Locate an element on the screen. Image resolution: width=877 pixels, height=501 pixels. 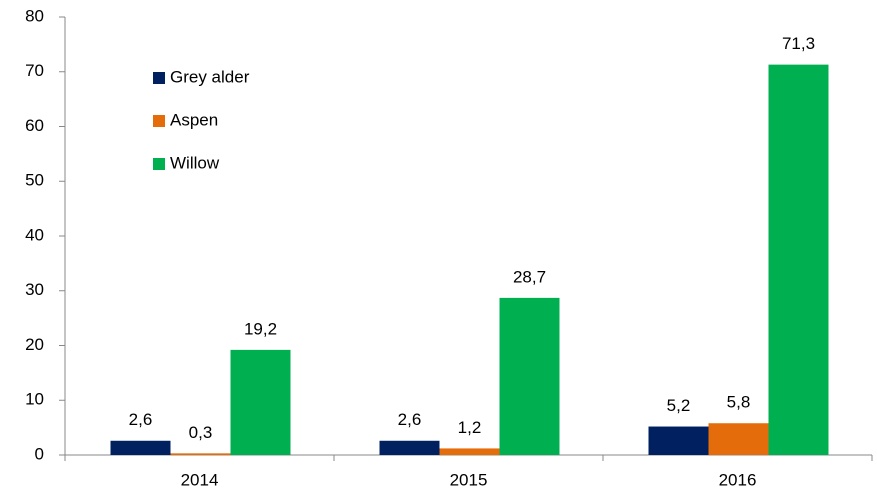
y-tick-label: 80 is located at coordinates (34, 15).